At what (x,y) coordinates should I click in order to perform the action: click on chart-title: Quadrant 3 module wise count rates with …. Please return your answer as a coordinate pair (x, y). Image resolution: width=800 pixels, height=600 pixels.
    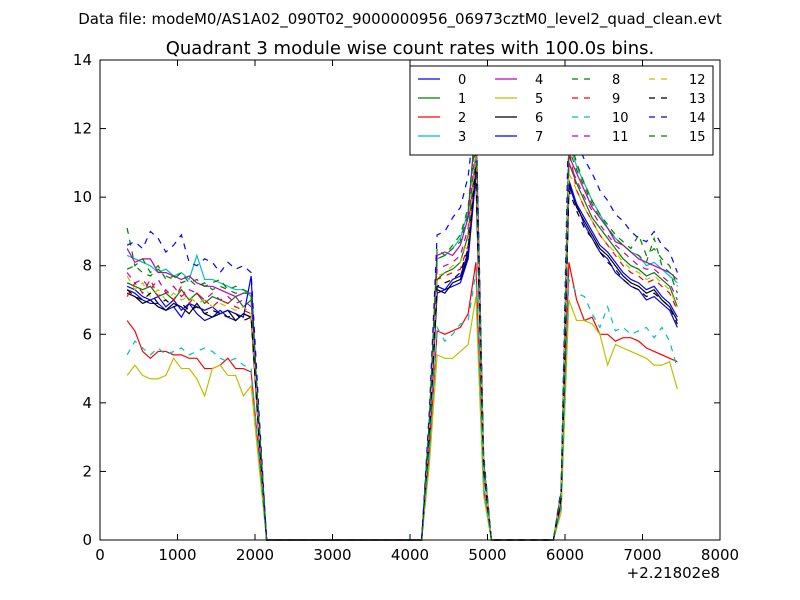
    Looking at the image, I should click on (410, 48).